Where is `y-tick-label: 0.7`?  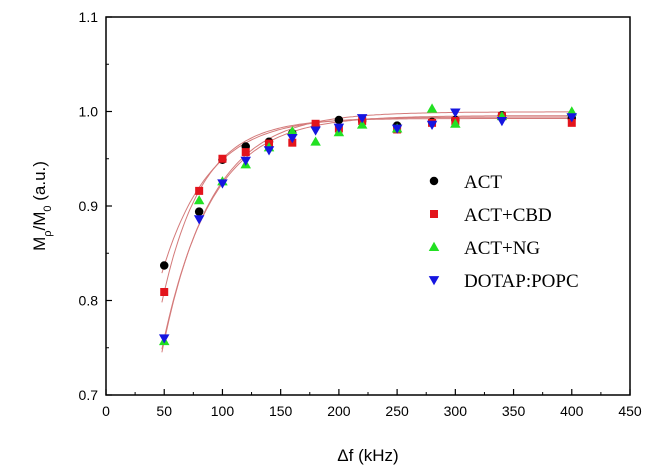 y-tick-label: 0.7 is located at coordinates (89, 395).